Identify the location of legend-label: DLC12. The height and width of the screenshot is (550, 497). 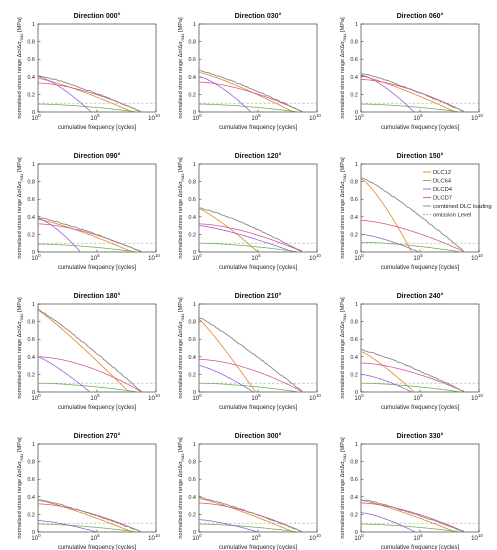
(442, 173).